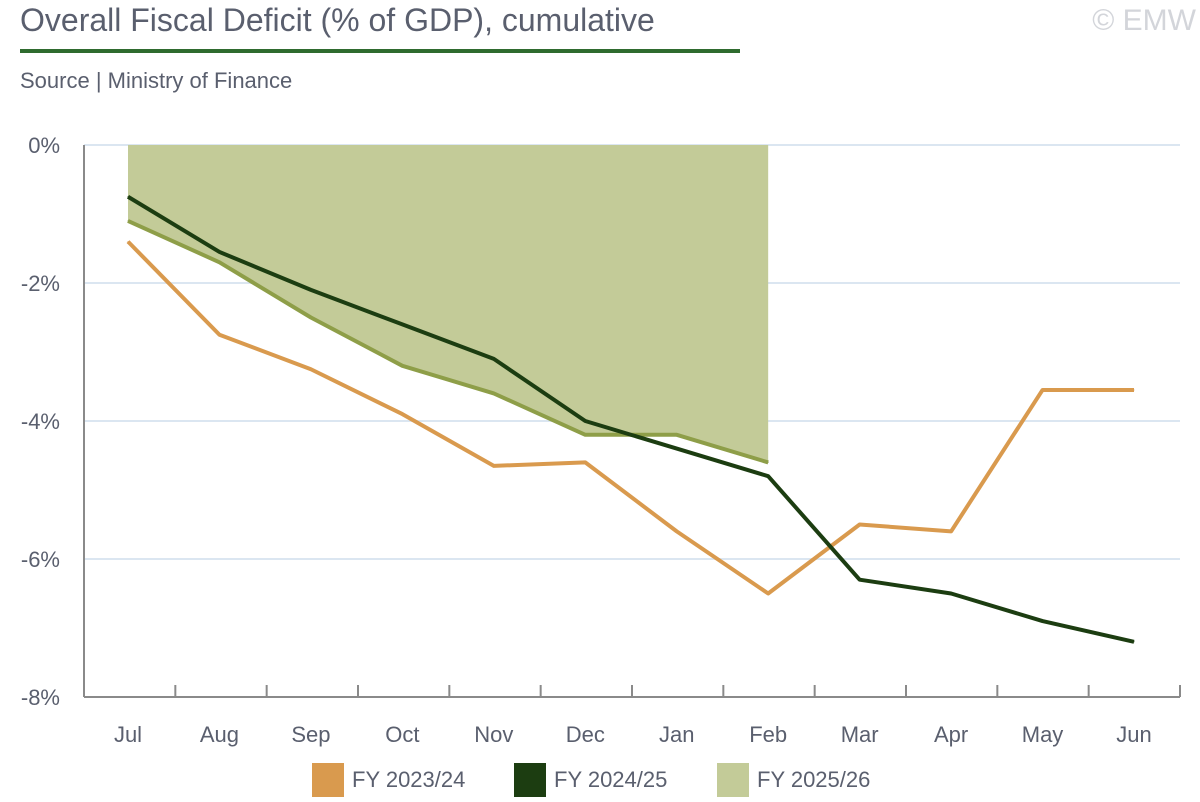 This screenshot has width=1200, height=802. What do you see at coordinates (40, 559) in the screenshot?
I see `y-tick-label: -6%` at bounding box center [40, 559].